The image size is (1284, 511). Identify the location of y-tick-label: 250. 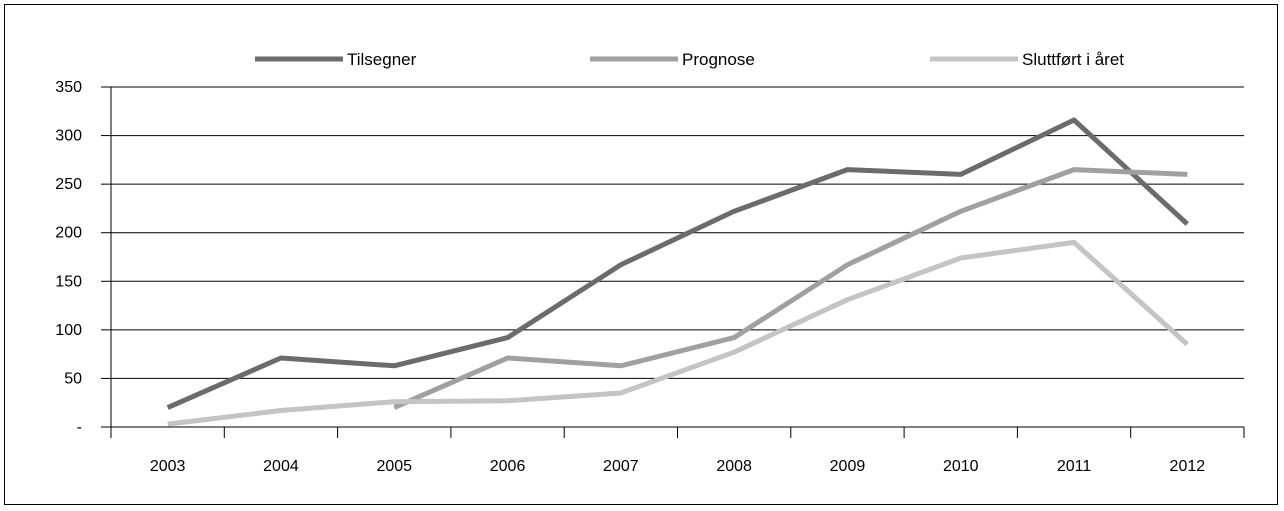
(68, 184).